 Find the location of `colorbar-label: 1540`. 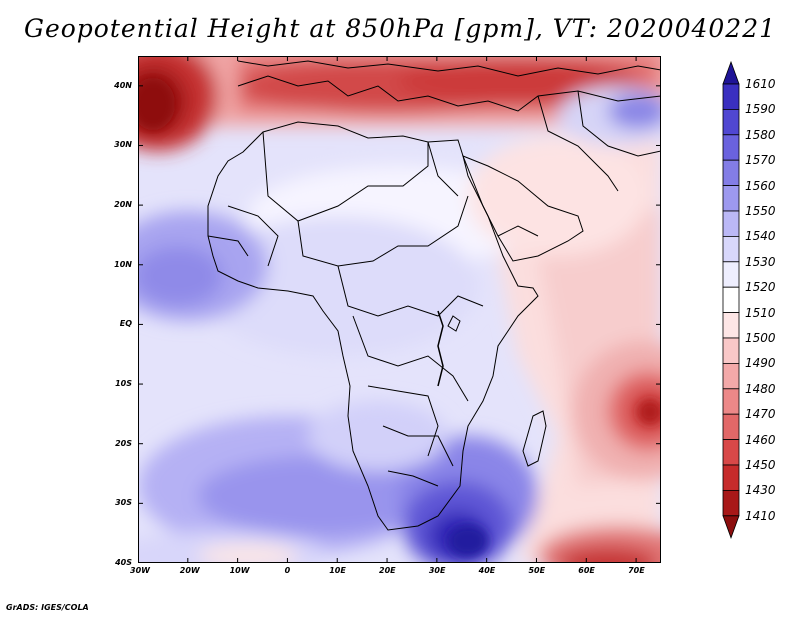

colorbar-label: 1540 is located at coordinates (760, 236).